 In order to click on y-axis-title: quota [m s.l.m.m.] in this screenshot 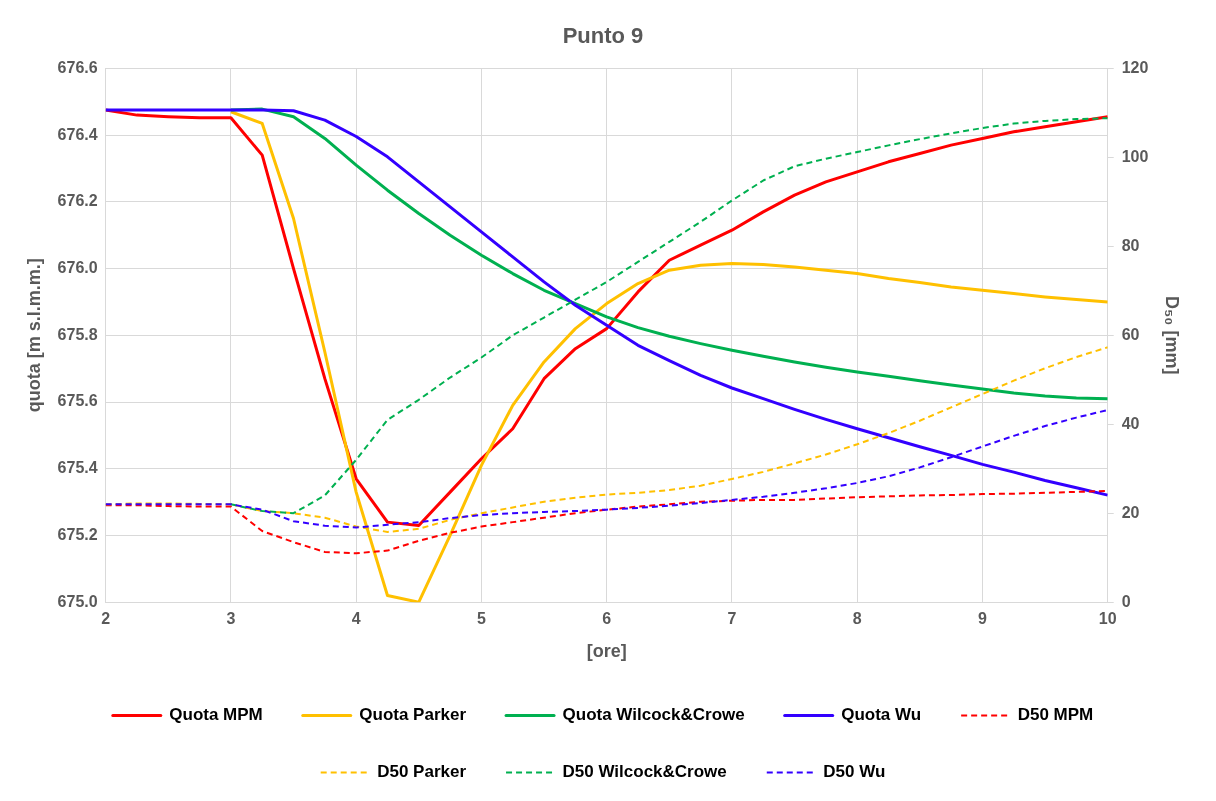, I will do `click(33, 335)`.